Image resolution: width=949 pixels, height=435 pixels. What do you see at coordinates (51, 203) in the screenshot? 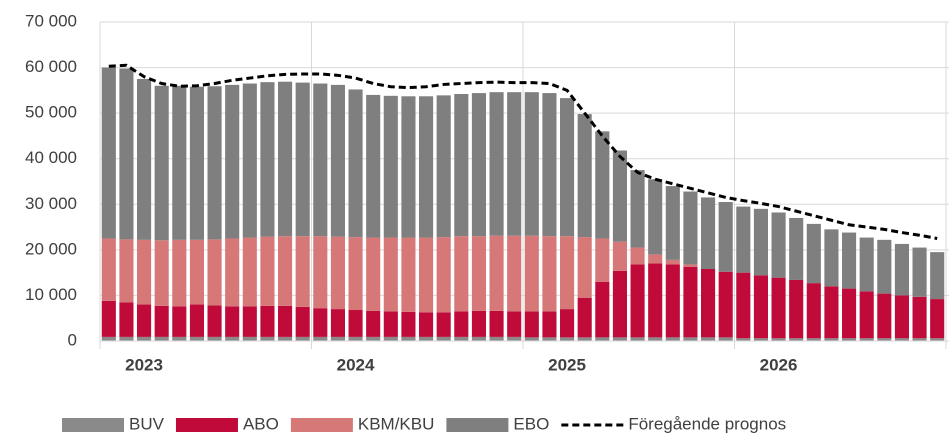
I see `y-tick-label: 30 000` at bounding box center [51, 203].